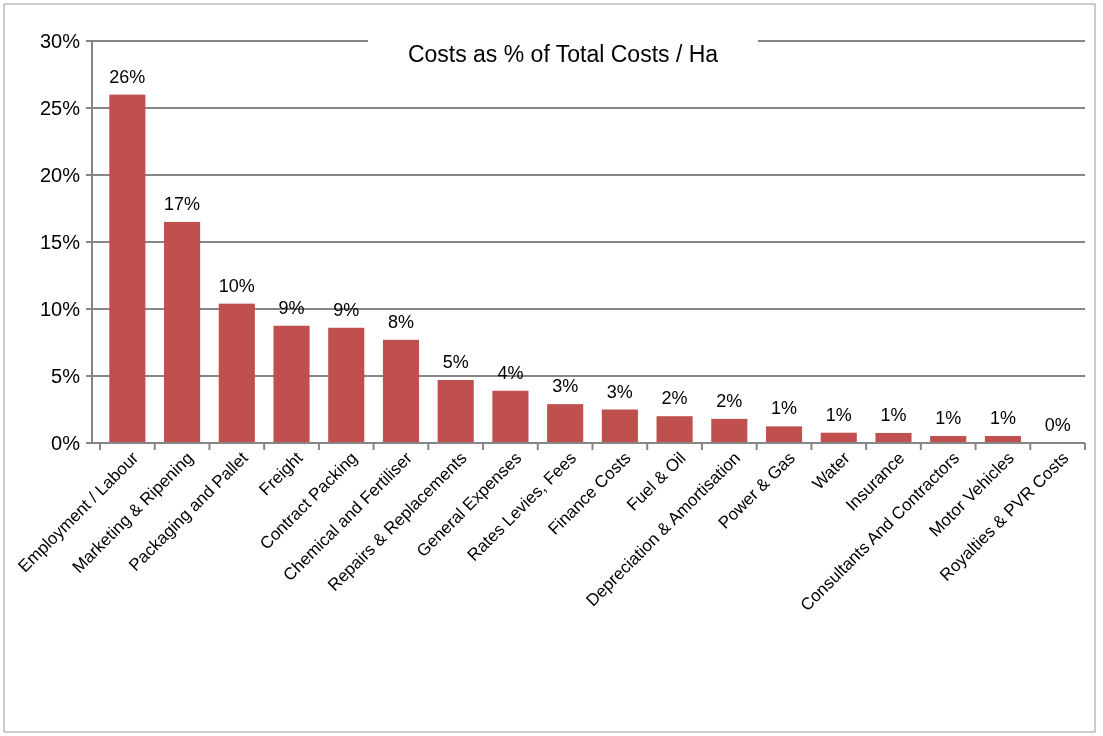 Image resolution: width=1103 pixels, height=736 pixels. What do you see at coordinates (60, 108) in the screenshot?
I see `y-tick-label: 25%` at bounding box center [60, 108].